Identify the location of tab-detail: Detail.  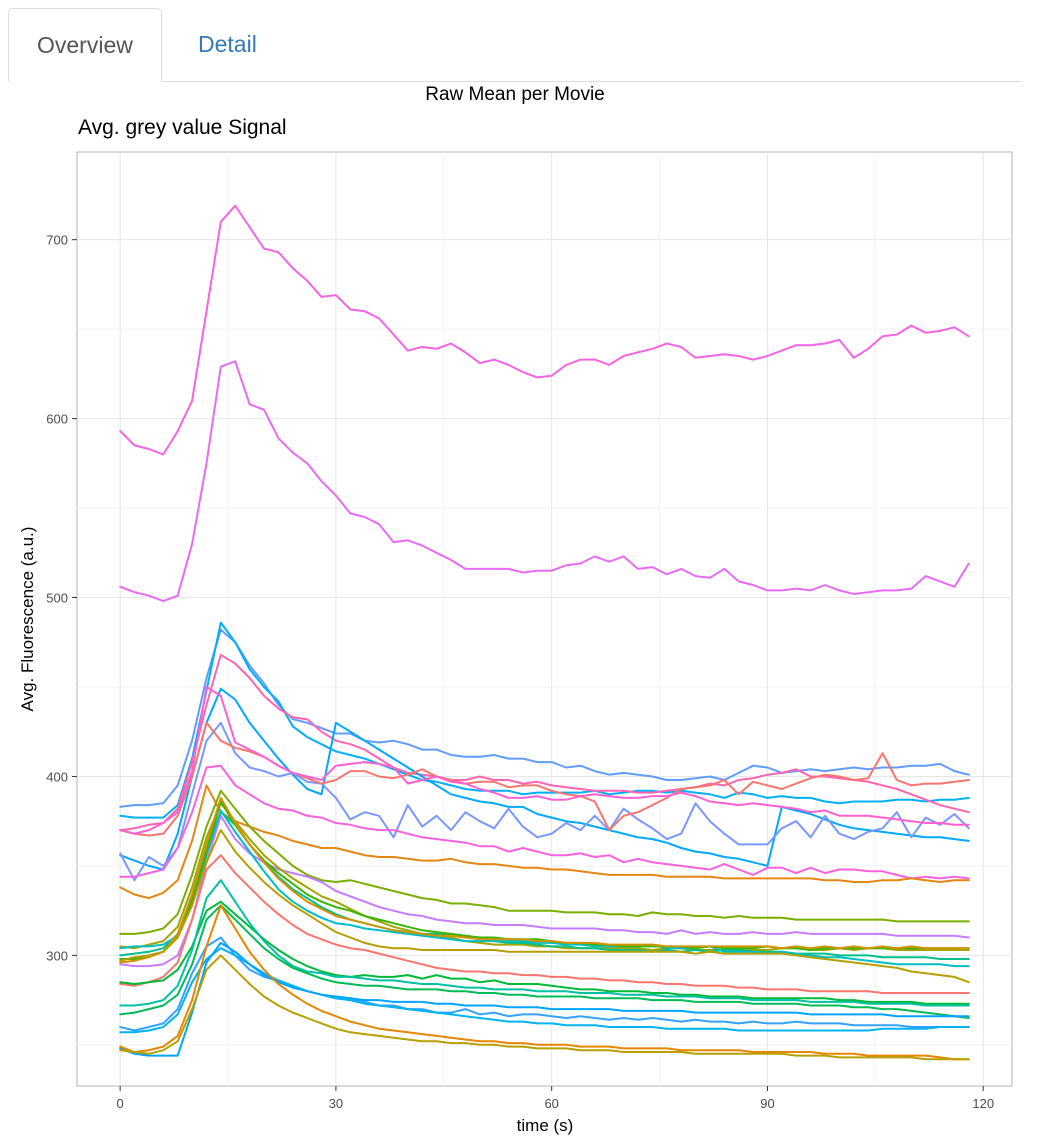
(227, 44).